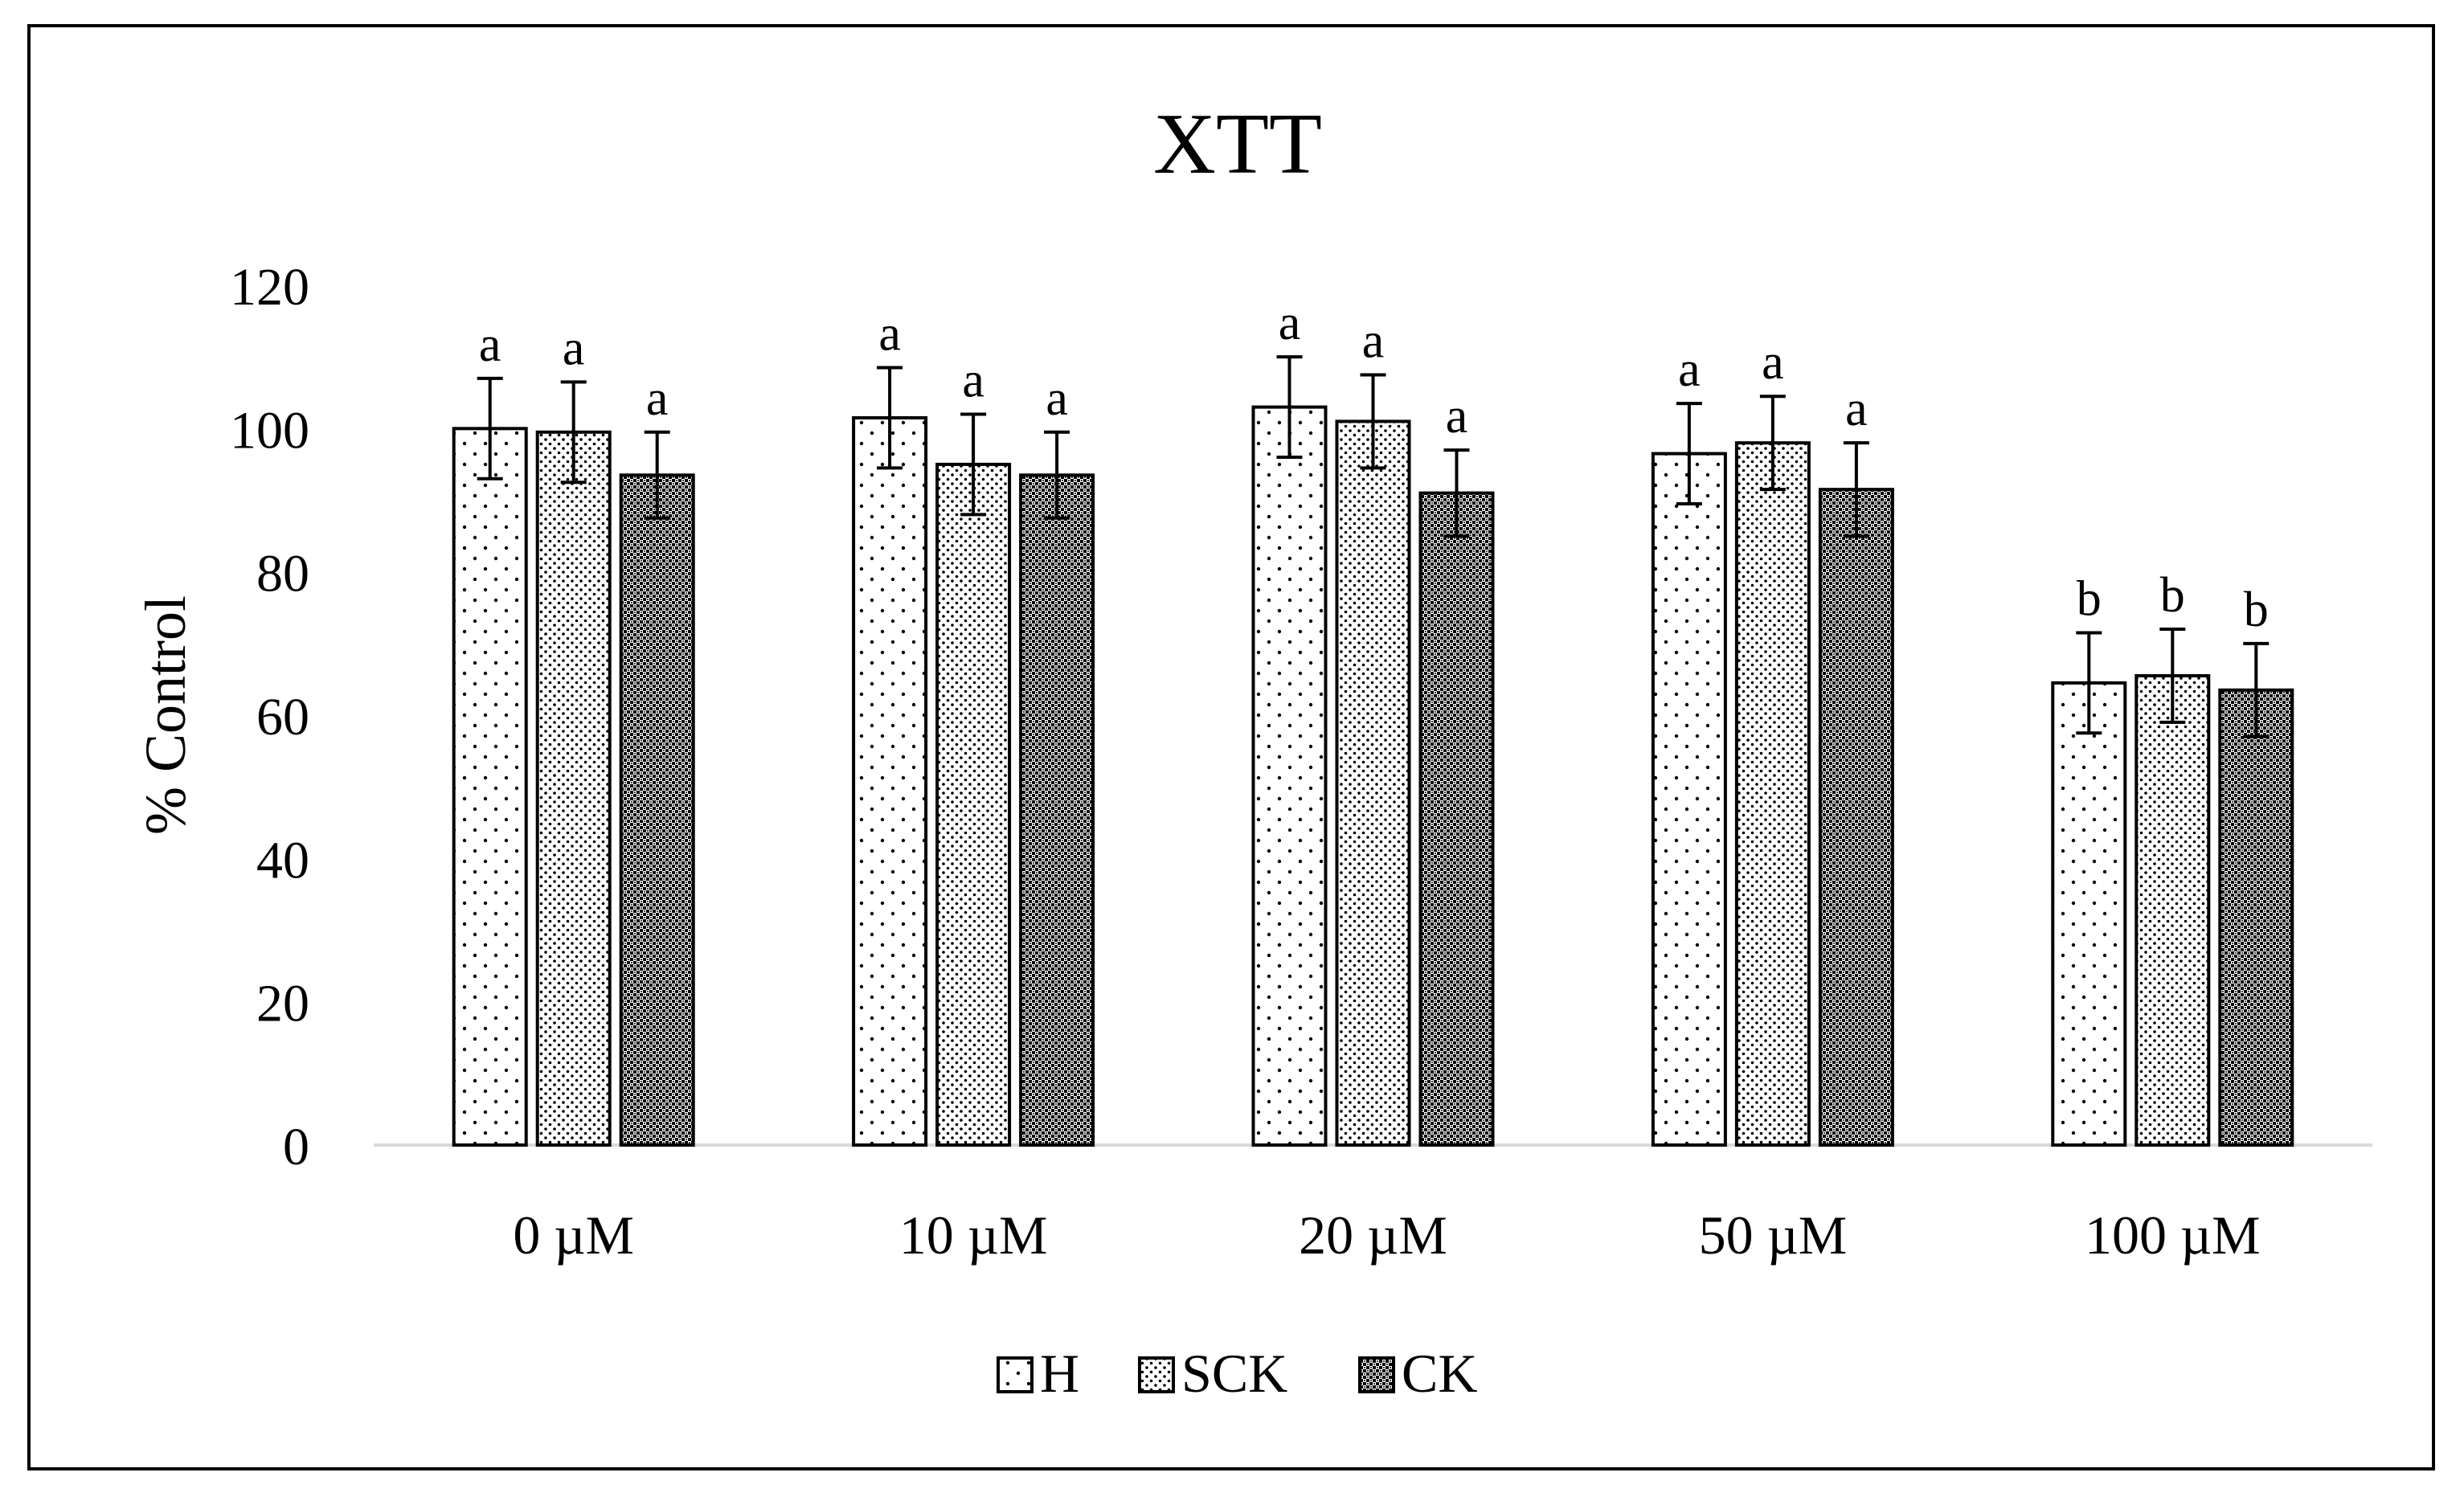 The image size is (2464, 1497). What do you see at coordinates (282, 861) in the screenshot?
I see `y-tick-label: 40` at bounding box center [282, 861].